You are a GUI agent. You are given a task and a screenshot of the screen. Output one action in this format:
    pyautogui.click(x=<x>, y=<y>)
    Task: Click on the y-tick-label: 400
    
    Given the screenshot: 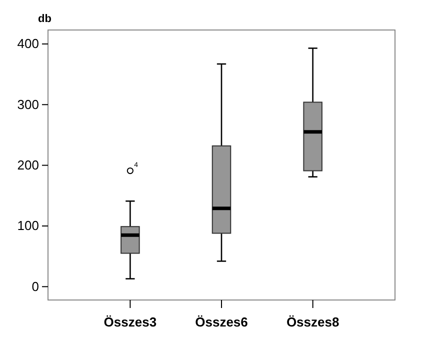 What is the action you would take?
    pyautogui.click(x=28, y=44)
    